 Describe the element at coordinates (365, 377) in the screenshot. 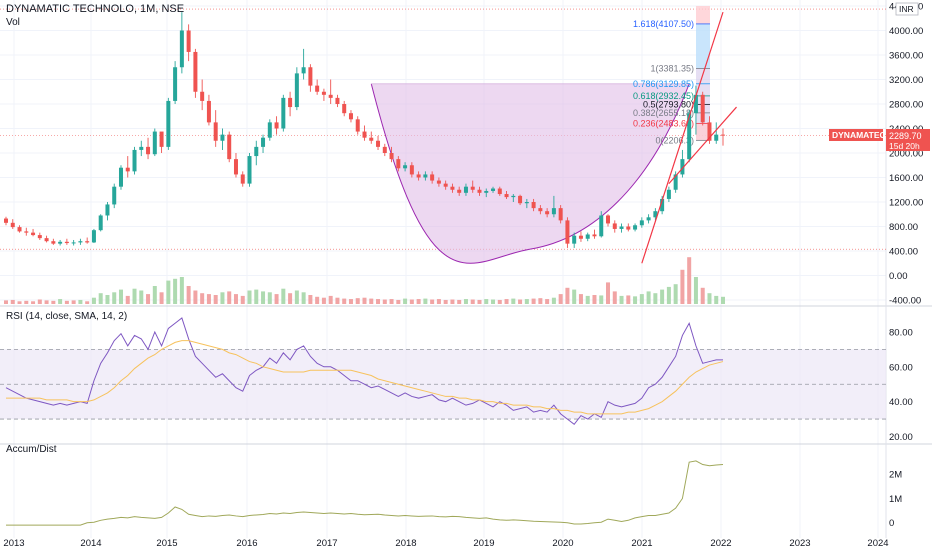

I see `rsi-ma-line` at that location.